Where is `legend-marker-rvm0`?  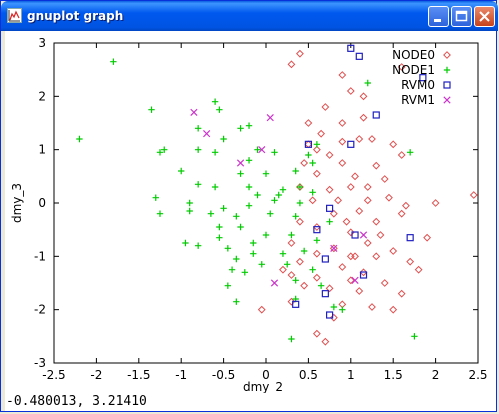
legend-marker-rvm0 is located at coordinates (447, 85).